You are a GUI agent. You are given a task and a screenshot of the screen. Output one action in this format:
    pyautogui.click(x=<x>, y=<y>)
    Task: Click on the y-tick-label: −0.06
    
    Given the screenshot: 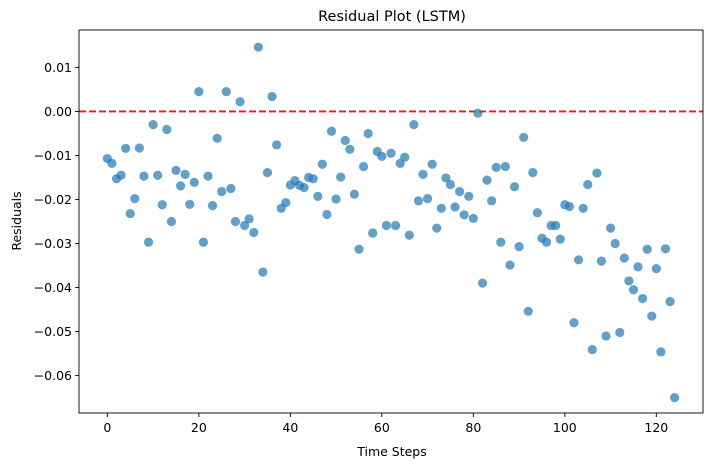 What is the action you would take?
    pyautogui.click(x=53, y=375)
    